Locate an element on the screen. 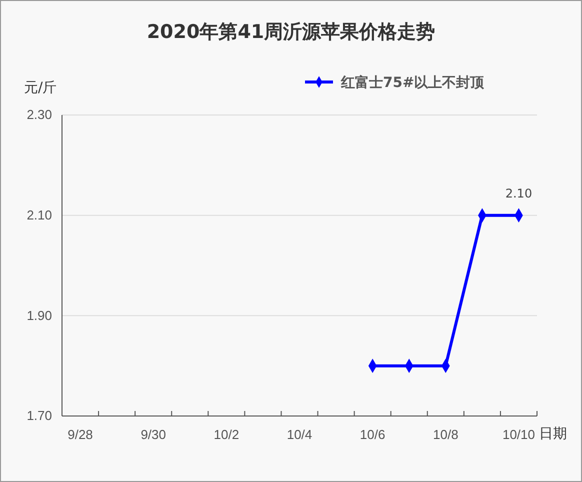  x-tick-label: 9/28 is located at coordinates (80, 434).